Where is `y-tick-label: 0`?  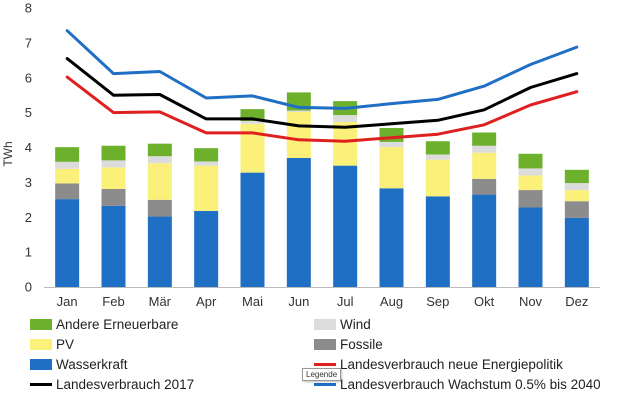
y-tick-label: 0 is located at coordinates (28, 287).